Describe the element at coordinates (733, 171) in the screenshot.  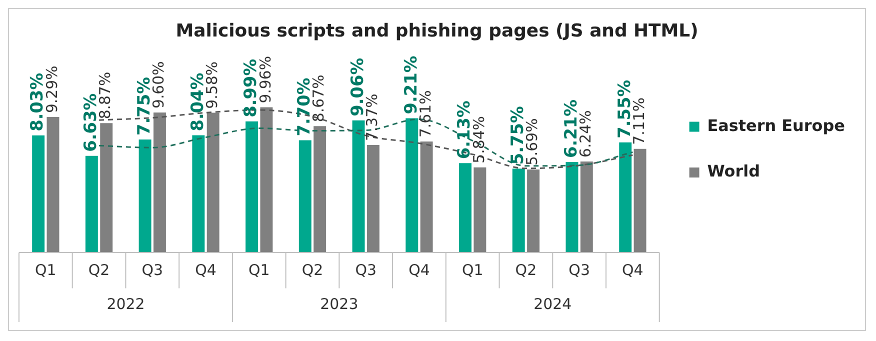
I see `legend-label: World` at that location.